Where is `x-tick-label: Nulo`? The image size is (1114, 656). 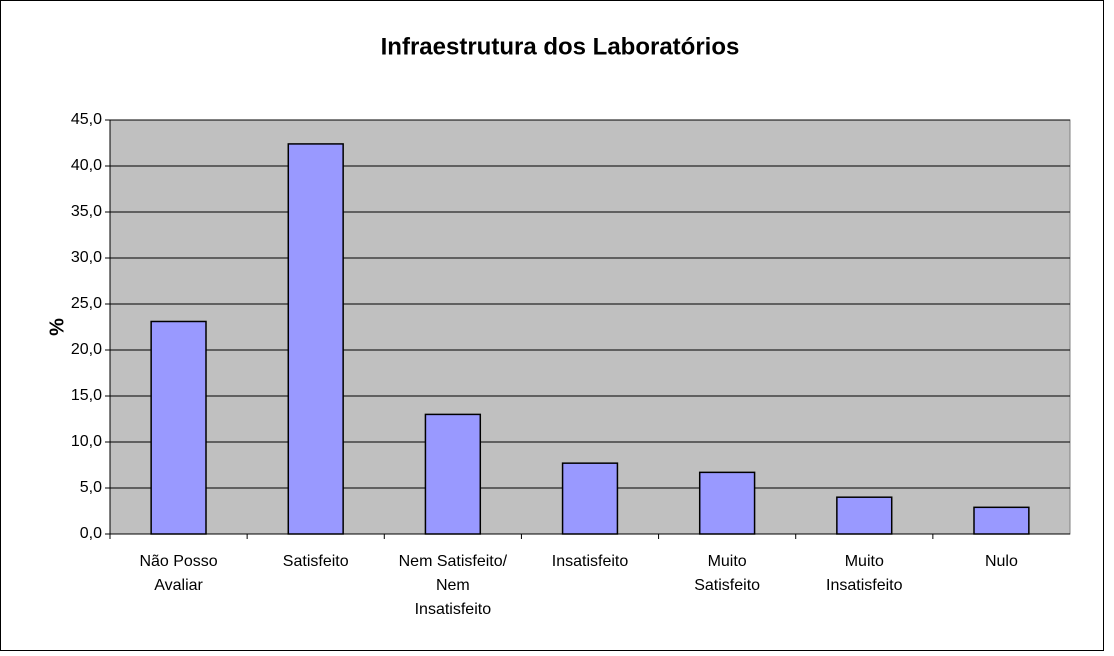
x-tick-label: Nulo is located at coordinates (1001, 561).